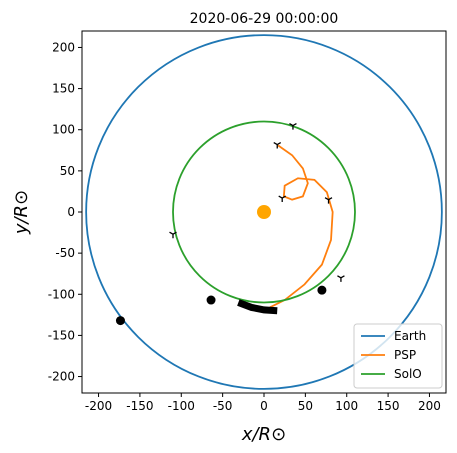 This screenshot has width=457, height=453. I want to click on x-tick-label: -150, so click(139, 406).